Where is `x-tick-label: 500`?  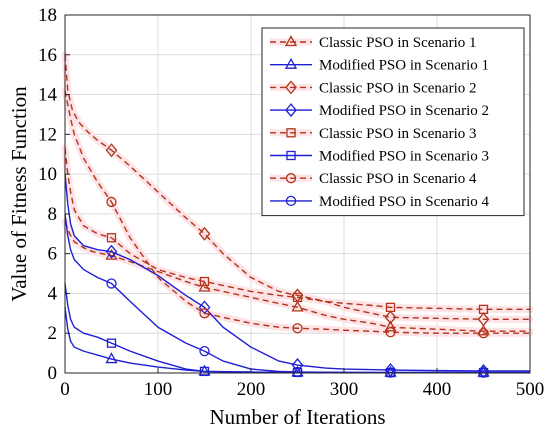
x-tick-label: 500 is located at coordinates (530, 389).